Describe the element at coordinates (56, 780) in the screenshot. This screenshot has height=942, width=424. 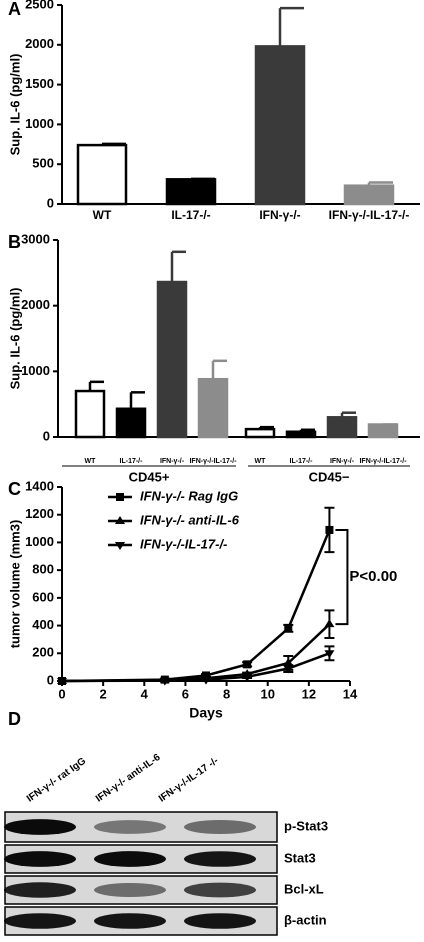
I see `lane-label: IFN-γ-/- rat IgG` at that location.